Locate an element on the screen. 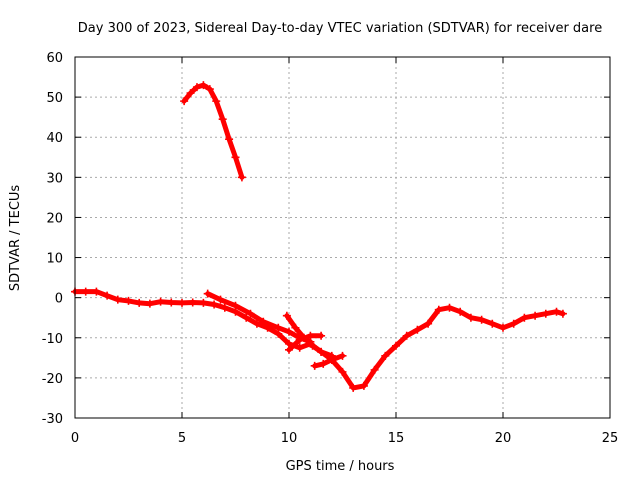 This screenshot has height=480, width=640. x-tick-label: 10 is located at coordinates (289, 438).